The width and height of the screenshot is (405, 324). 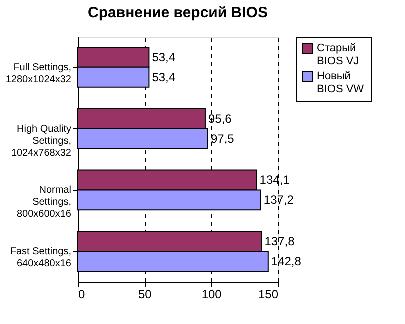 What do you see at coordinates (44, 202) in the screenshot?
I see `y-tick-label: Normal Settings, 800x600x16` at bounding box center [44, 202].